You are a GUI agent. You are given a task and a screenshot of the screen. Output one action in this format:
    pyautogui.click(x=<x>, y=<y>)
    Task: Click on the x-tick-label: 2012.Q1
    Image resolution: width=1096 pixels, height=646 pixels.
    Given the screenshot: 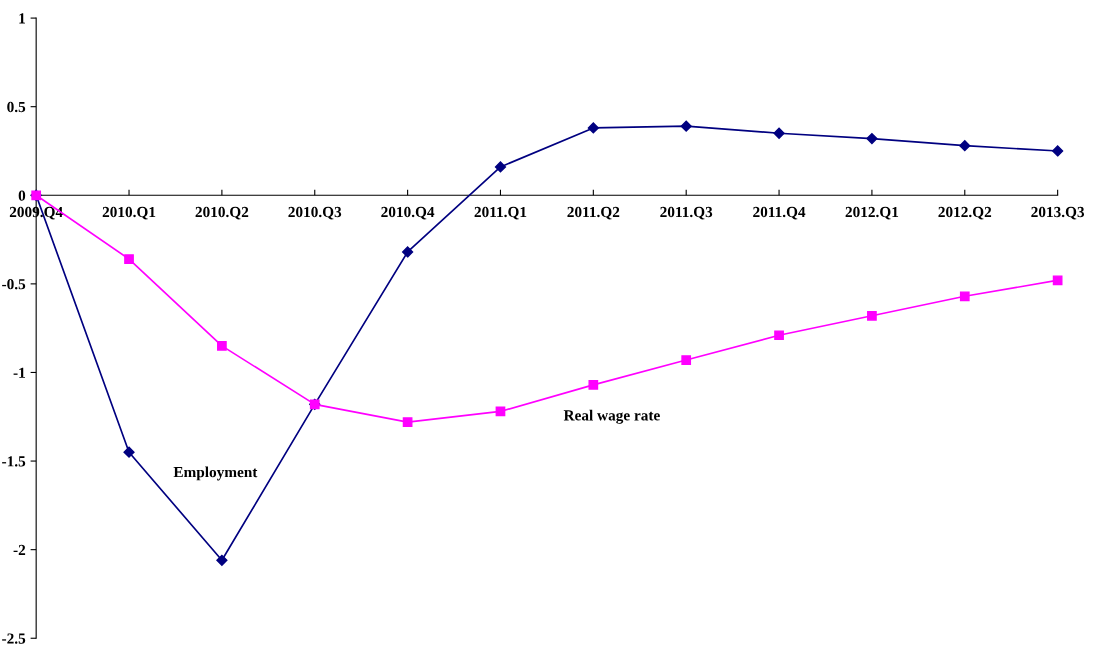 What is the action you would take?
    pyautogui.click(x=872, y=213)
    